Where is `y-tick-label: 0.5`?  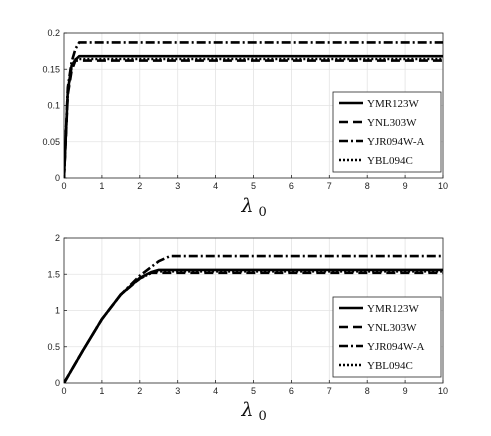
y-tick-label: 0.5 is located at coordinates (53, 347).